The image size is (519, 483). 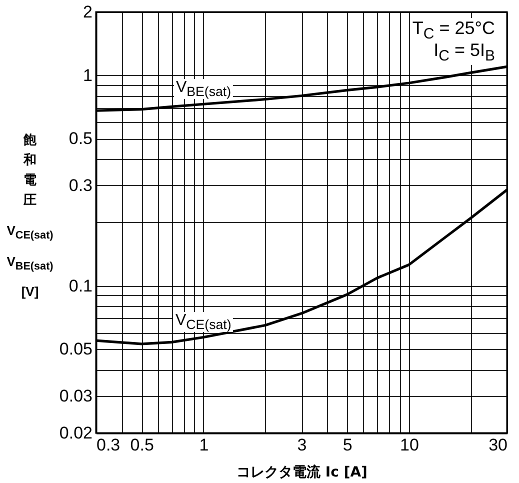 I want to click on annotation: I$_{C}$ = 5I$_{B}$, so click(x=464, y=52).